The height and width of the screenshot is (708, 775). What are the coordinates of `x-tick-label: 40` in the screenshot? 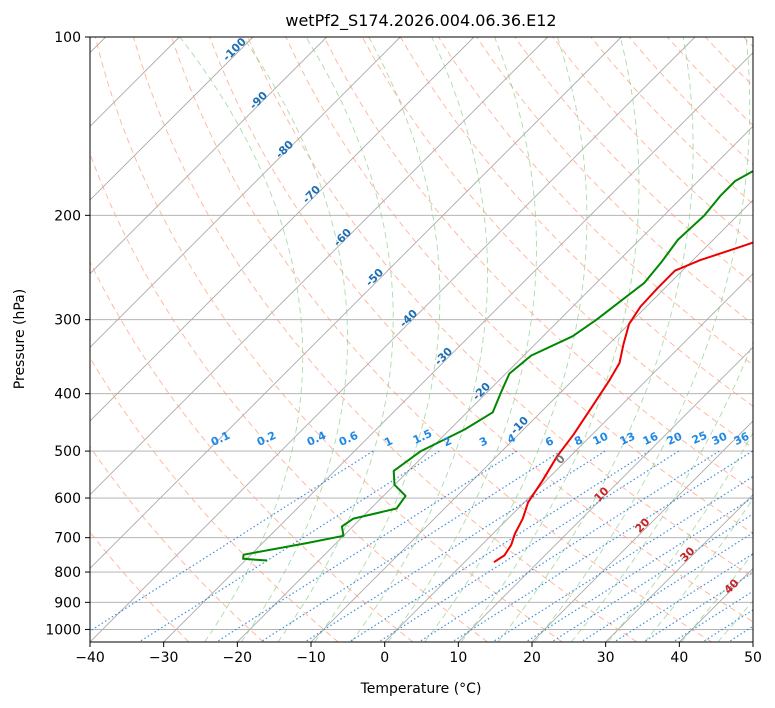 It's located at (679, 658).